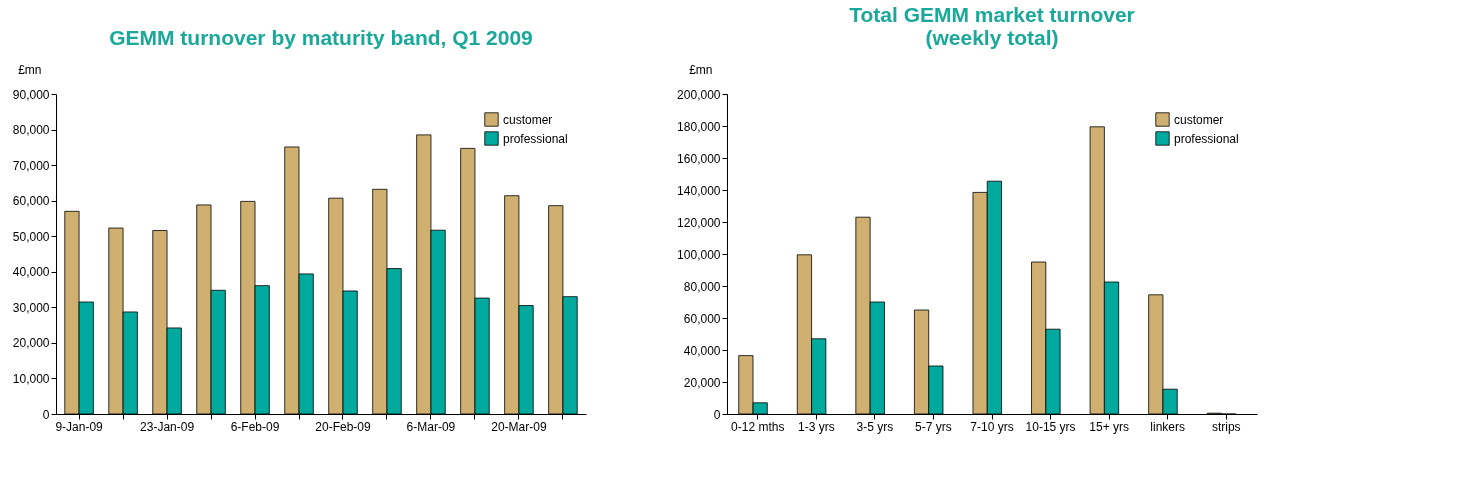  I want to click on y-tick-label: 30,000, so click(31, 307).